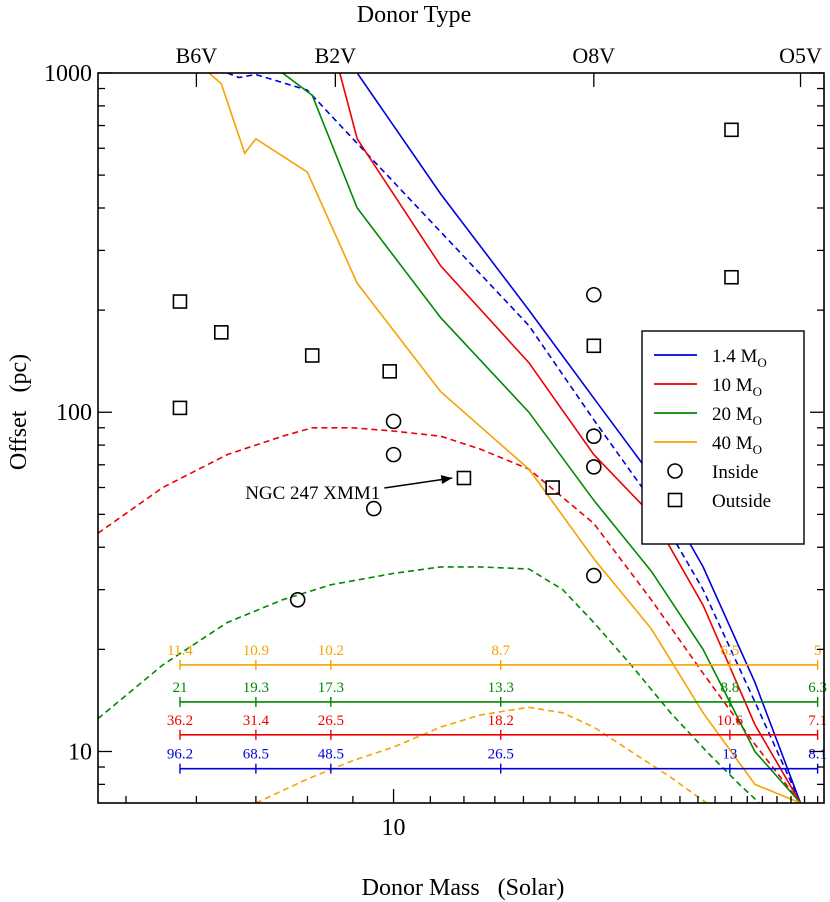  I want to click on legend-box, so click(723, 437).